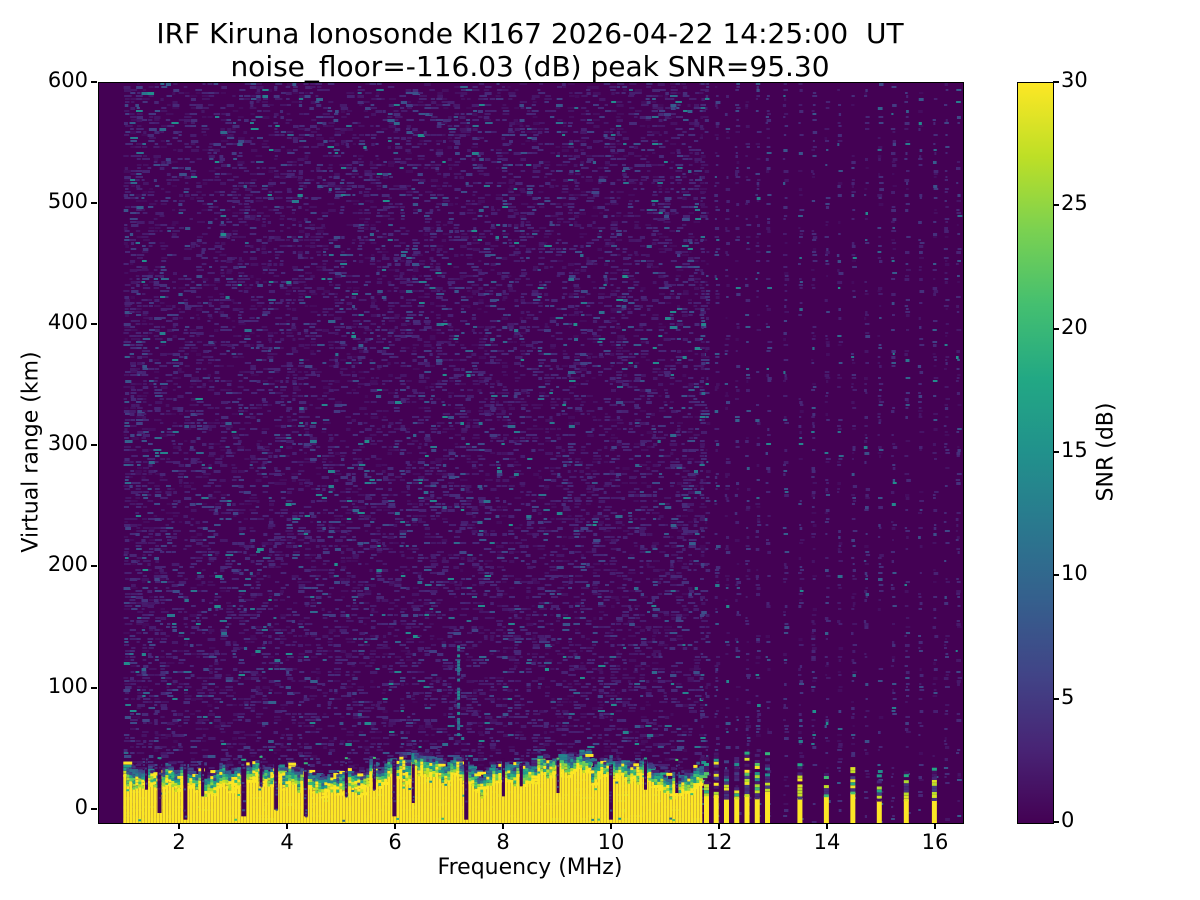 The image size is (1200, 900). What do you see at coordinates (1074, 450) in the screenshot?
I see `colorbar-tick-label: 15` at bounding box center [1074, 450].